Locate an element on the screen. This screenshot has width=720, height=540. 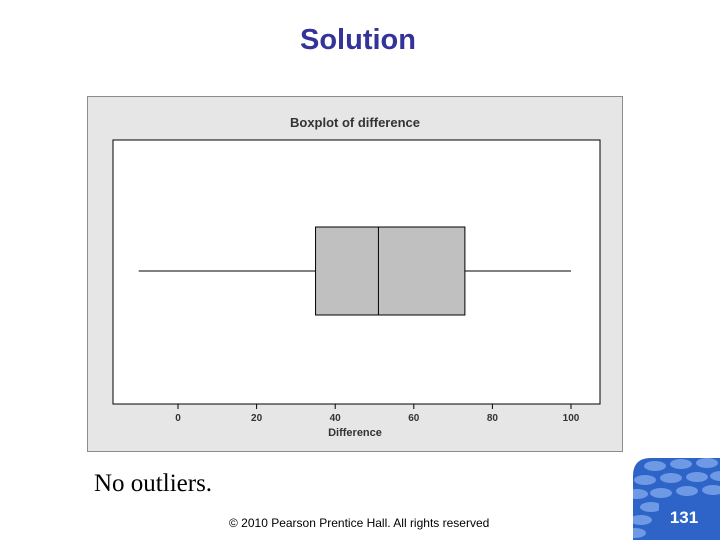
caption-text: No outliers. is located at coordinates (153, 483).